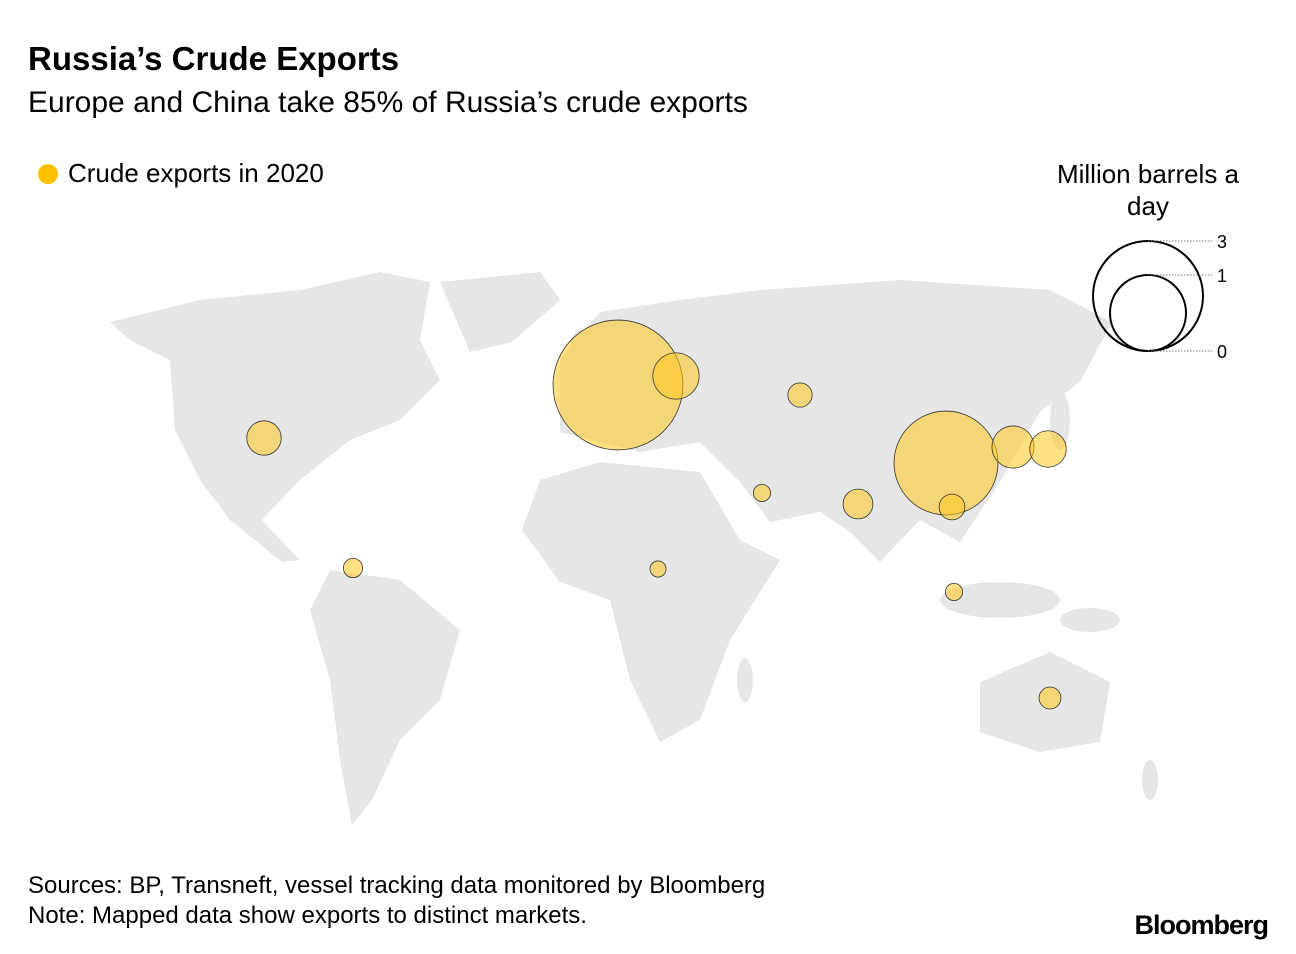 This screenshot has height=954, width=1296. I want to click on size-legend-tick: 1, so click(1222, 276).